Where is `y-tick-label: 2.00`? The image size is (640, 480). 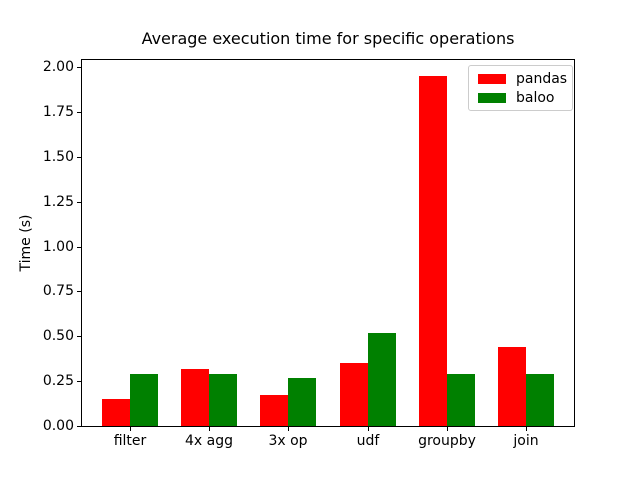 y-tick-label: 2.00 is located at coordinates (58, 67).